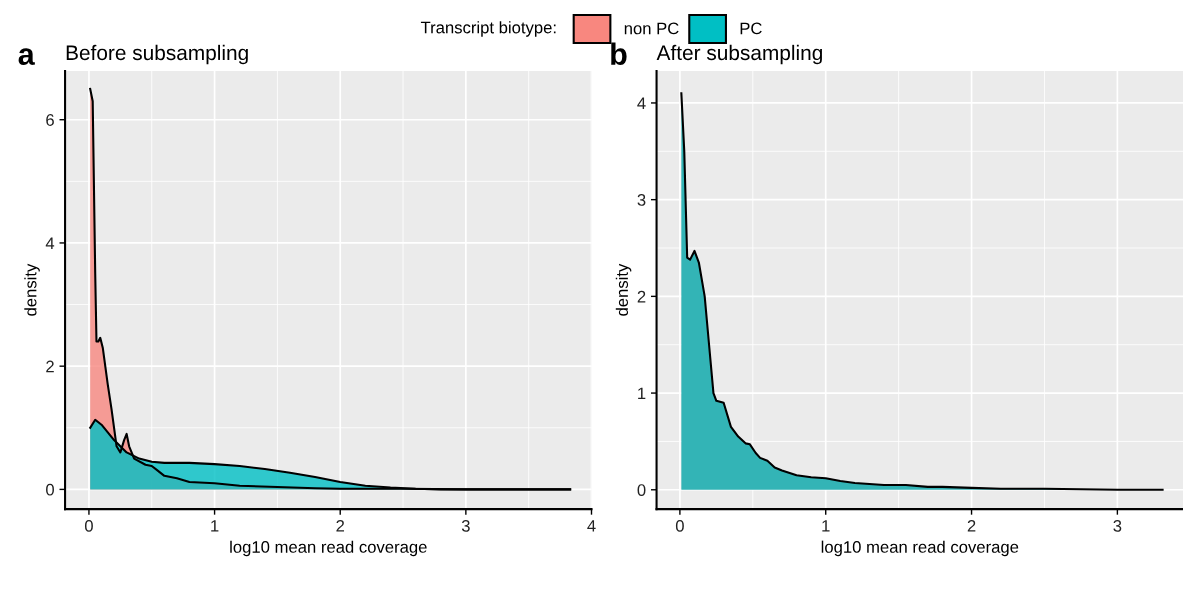  Describe the element at coordinates (619, 53) in the screenshot. I see `text: b` at that location.